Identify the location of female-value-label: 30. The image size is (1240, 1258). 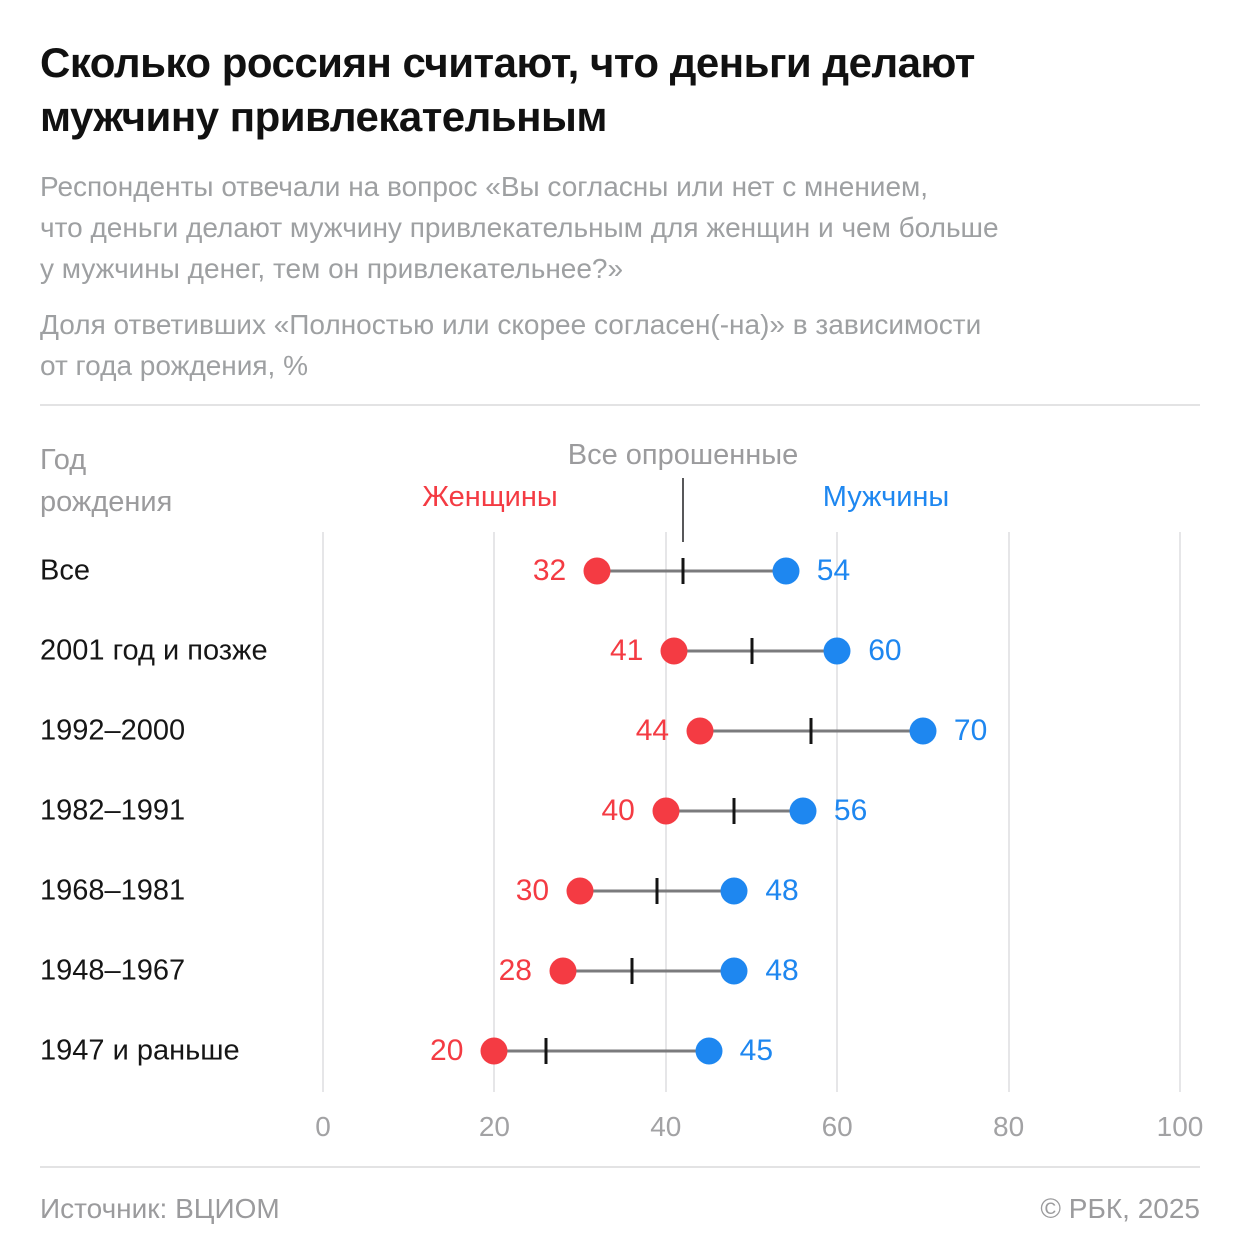
(532, 890).